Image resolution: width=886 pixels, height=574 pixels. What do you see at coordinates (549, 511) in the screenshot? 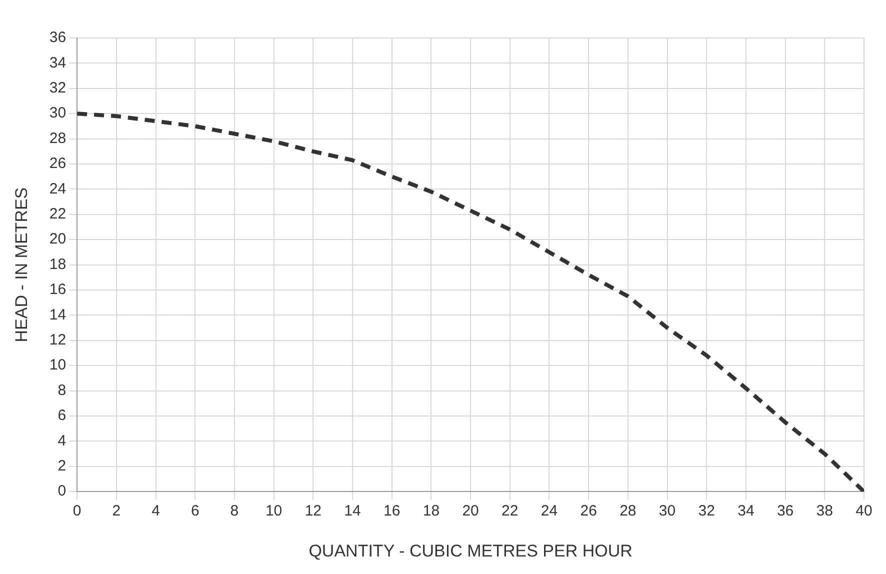
I see `x-tick-label: 24` at bounding box center [549, 511].